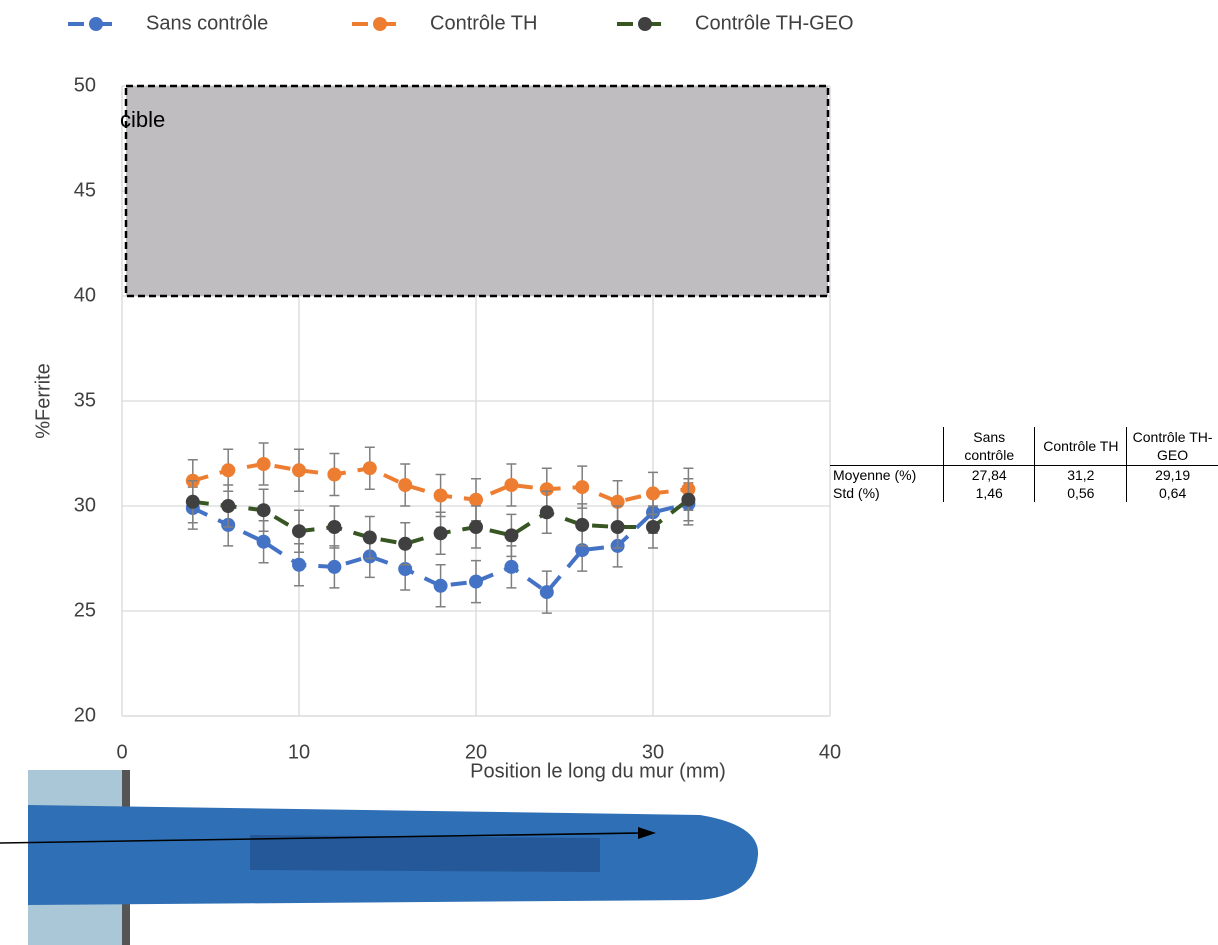  What do you see at coordinates (85, 715) in the screenshot?
I see `y-tick-label: 20` at bounding box center [85, 715].